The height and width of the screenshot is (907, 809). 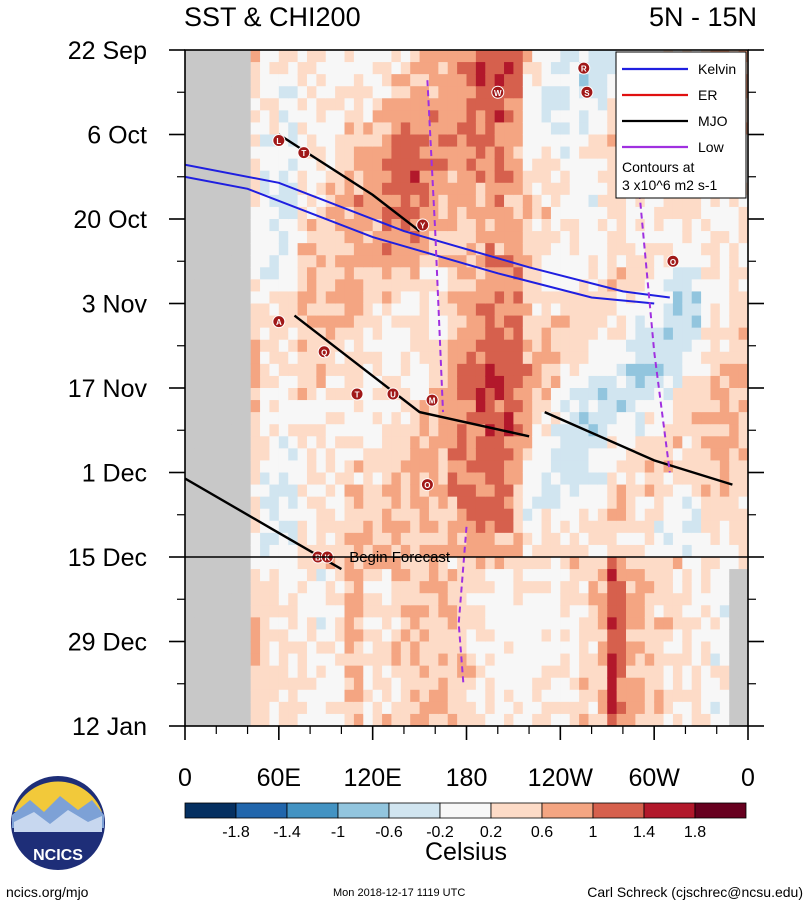 I want to click on footer-url: ncics.org/mjo, so click(x=47, y=892).